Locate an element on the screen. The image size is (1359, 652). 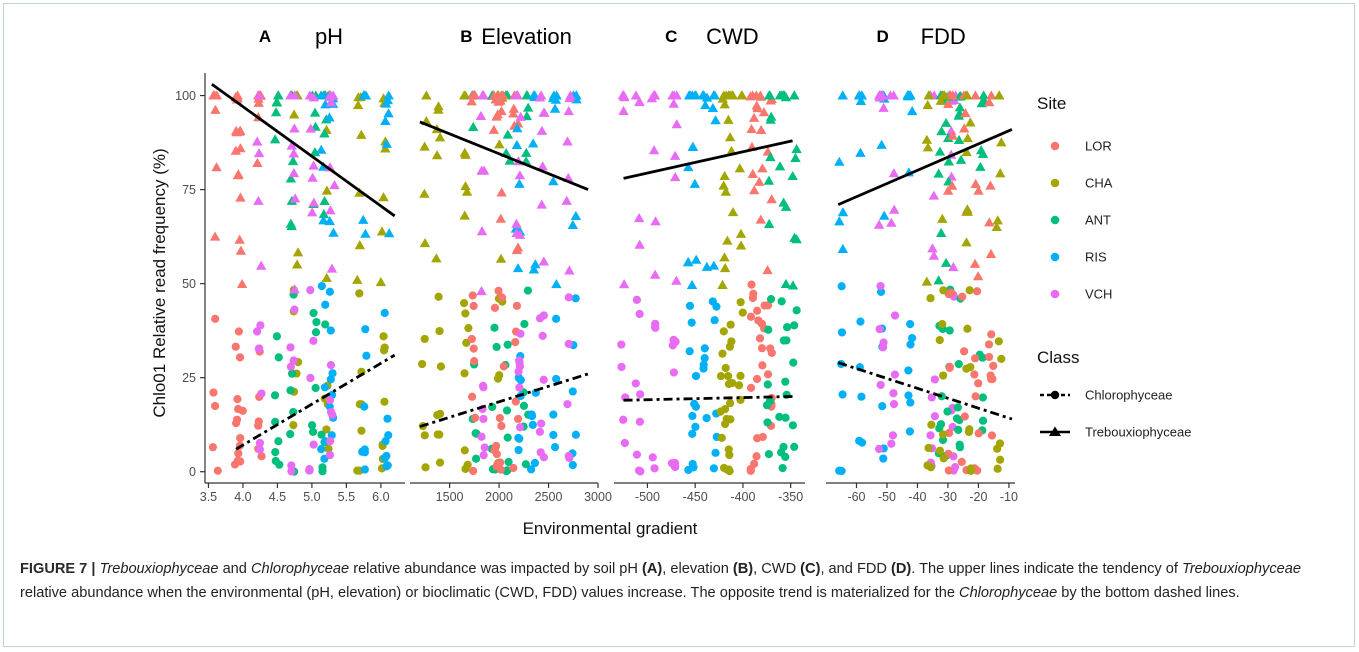
panel-title: CWD is located at coordinates (732, 36).